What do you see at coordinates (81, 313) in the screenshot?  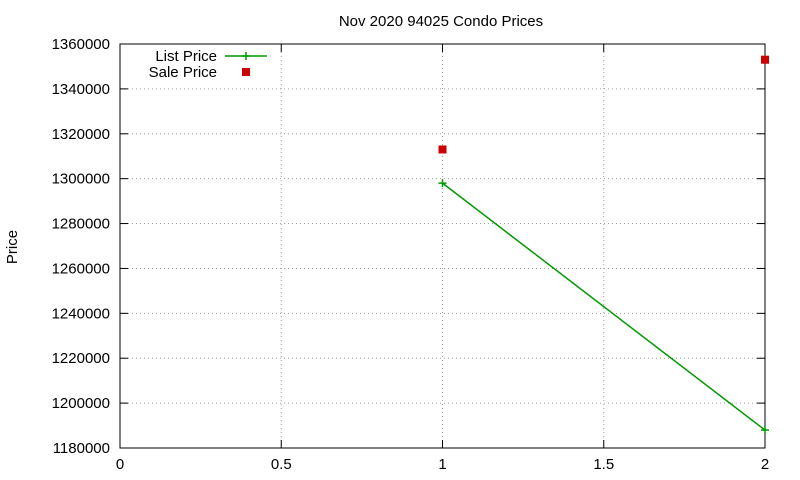 I see `y-tick-label: 1240000` at bounding box center [81, 313].